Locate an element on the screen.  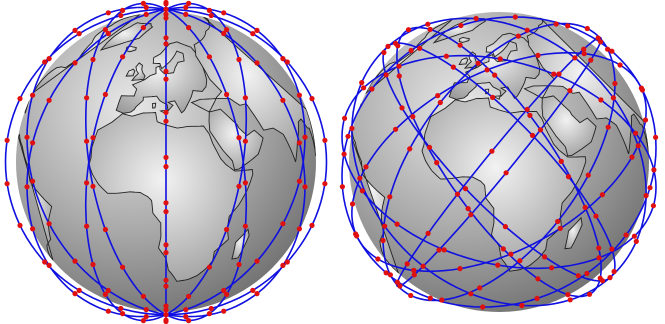
landmass-cuba is located at coordinates (27, 107).